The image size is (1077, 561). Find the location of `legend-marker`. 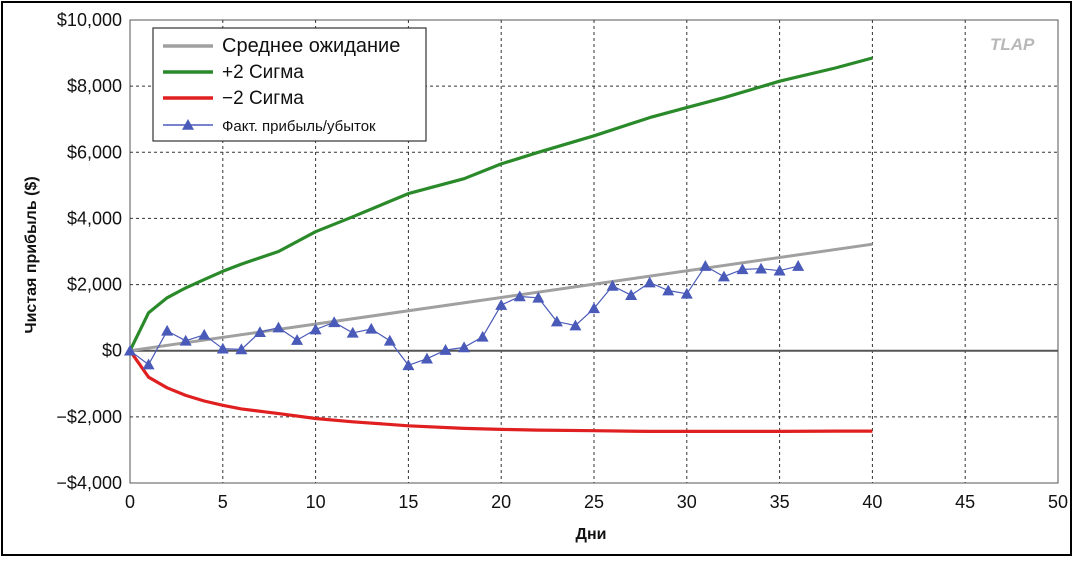

legend-marker is located at coordinates (188, 124).